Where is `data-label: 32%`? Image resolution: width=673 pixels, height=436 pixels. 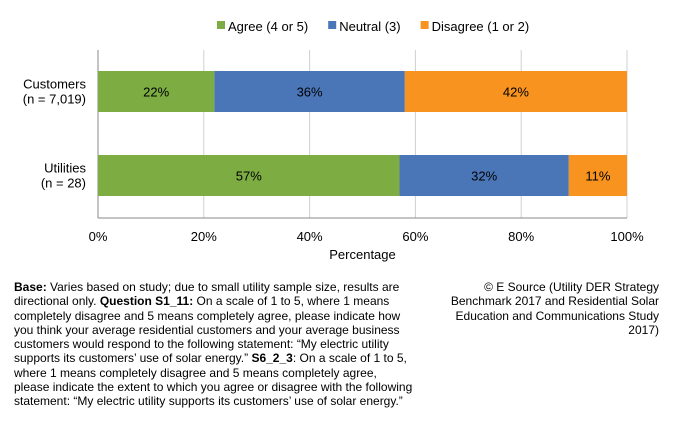
data-label: 32% is located at coordinates (484, 176).